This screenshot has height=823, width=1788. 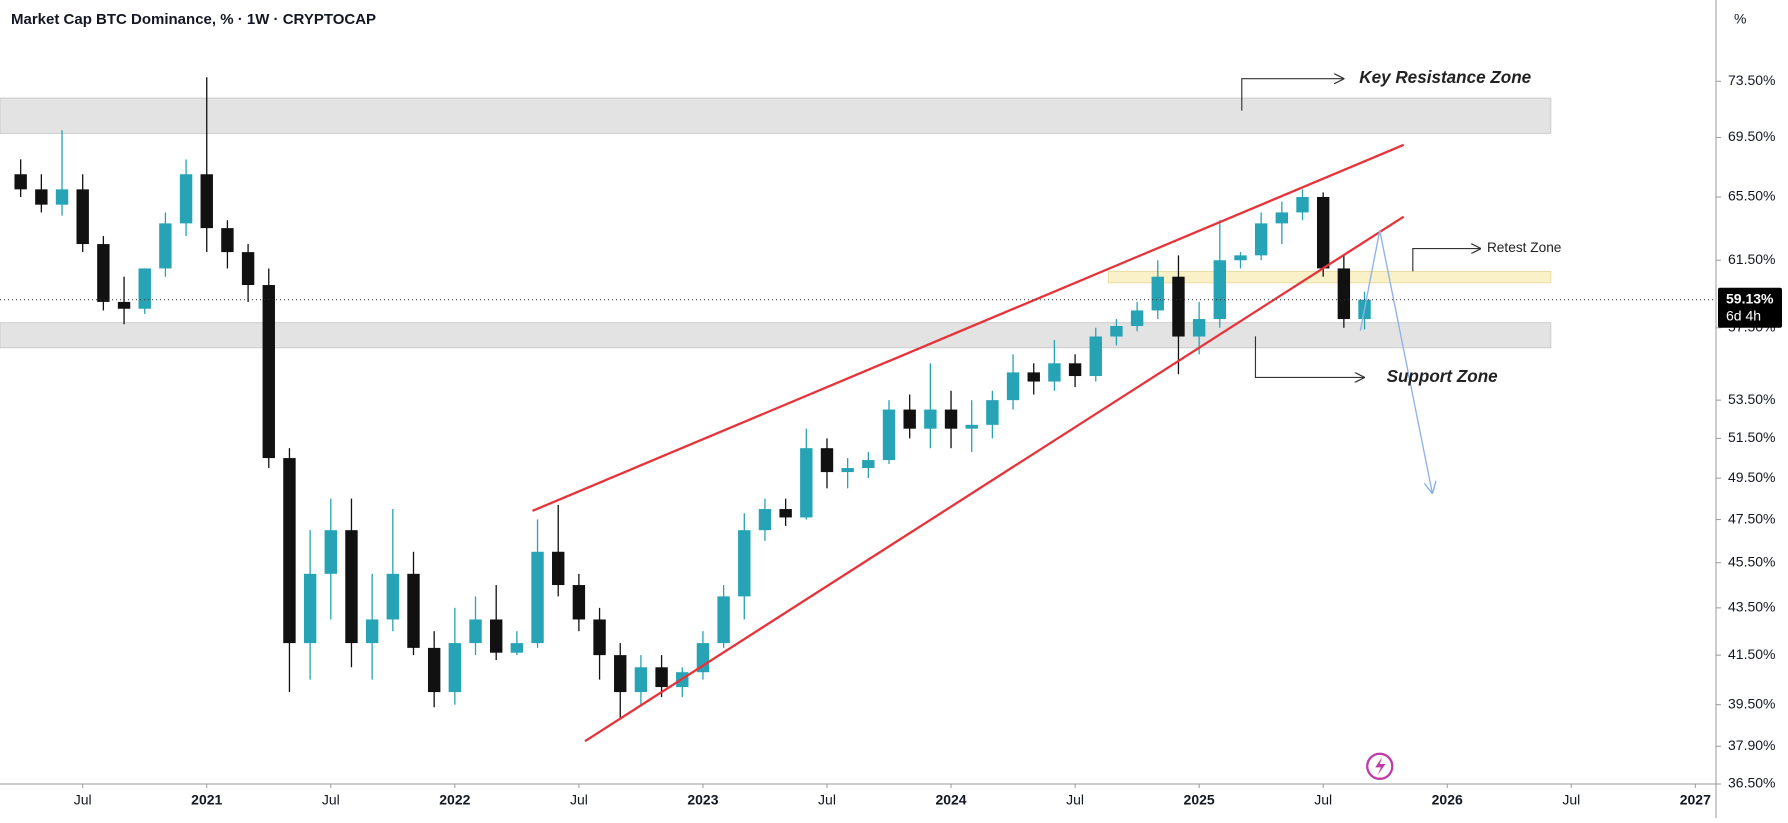 I want to click on y-tick-label: 43.50%, so click(x=1751, y=607).